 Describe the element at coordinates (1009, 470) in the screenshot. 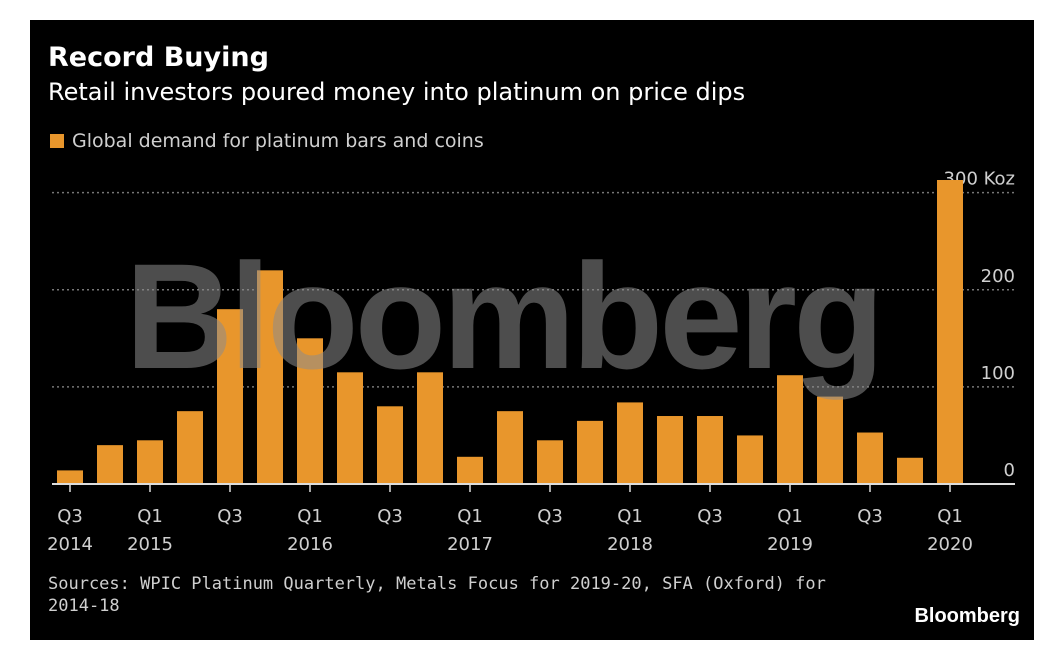

I see `y-tick-label: 0` at that location.